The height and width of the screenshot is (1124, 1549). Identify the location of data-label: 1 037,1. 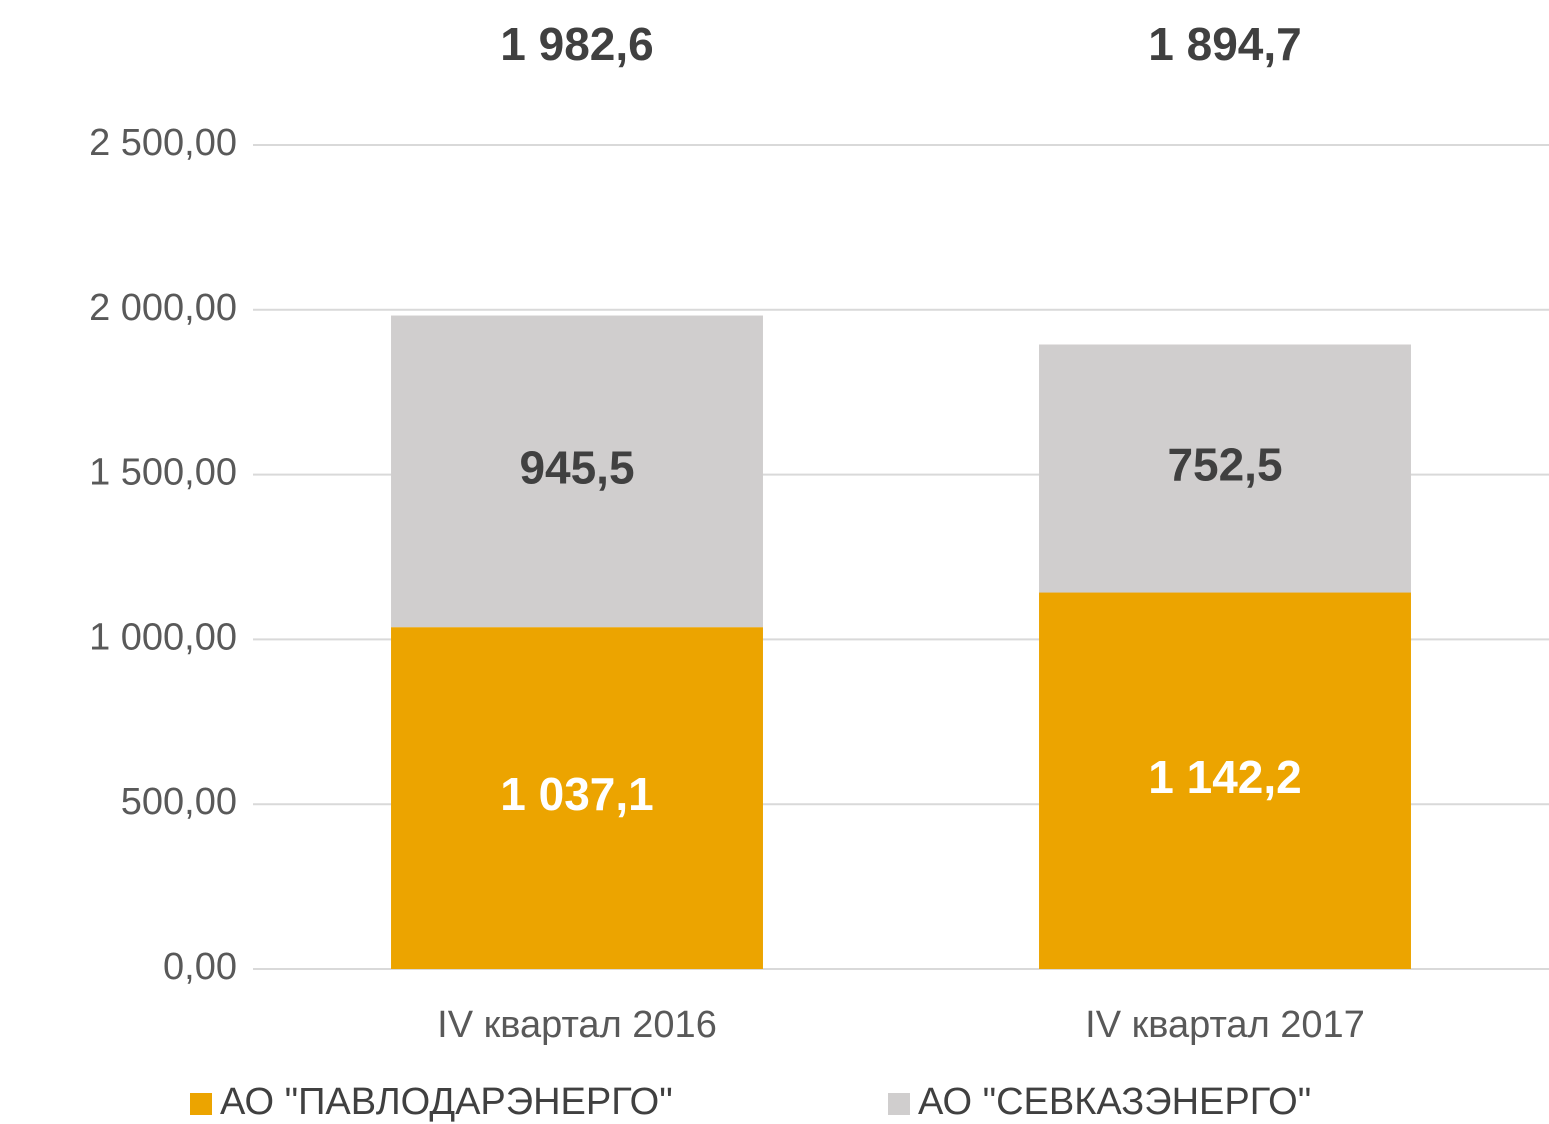
(576, 794).